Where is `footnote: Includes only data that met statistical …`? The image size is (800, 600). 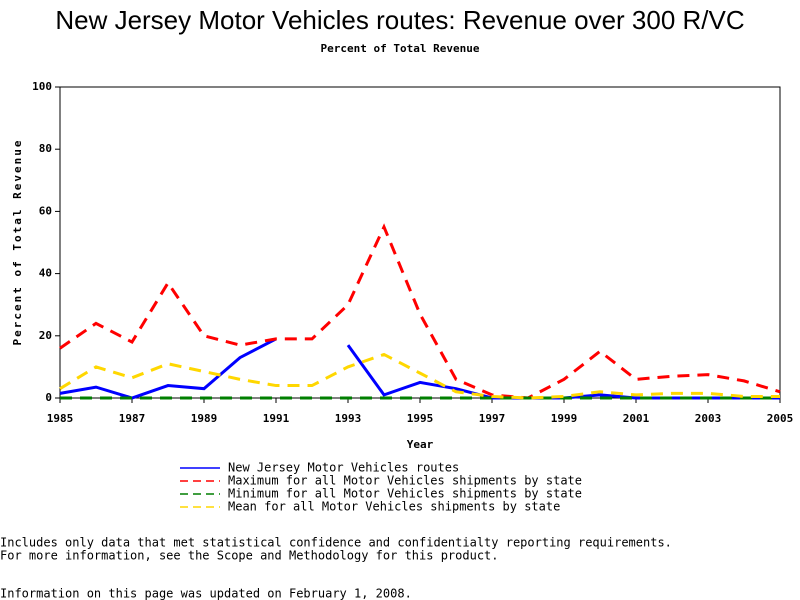
footnote: Includes only data that met statistical … is located at coordinates (336, 543).